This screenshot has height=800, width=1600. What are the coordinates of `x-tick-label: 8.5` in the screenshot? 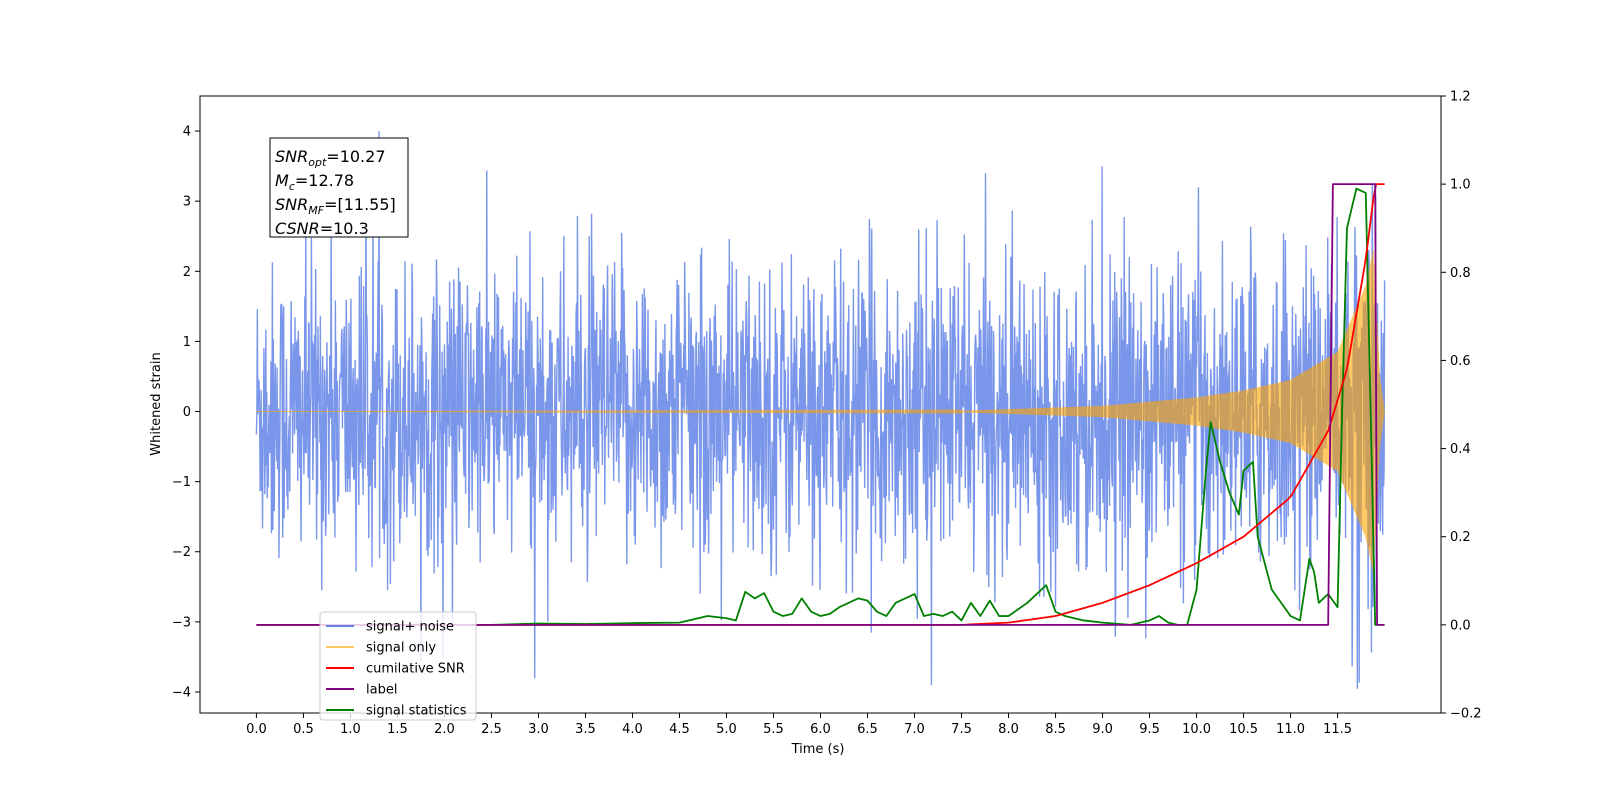 It's located at (1055, 729).